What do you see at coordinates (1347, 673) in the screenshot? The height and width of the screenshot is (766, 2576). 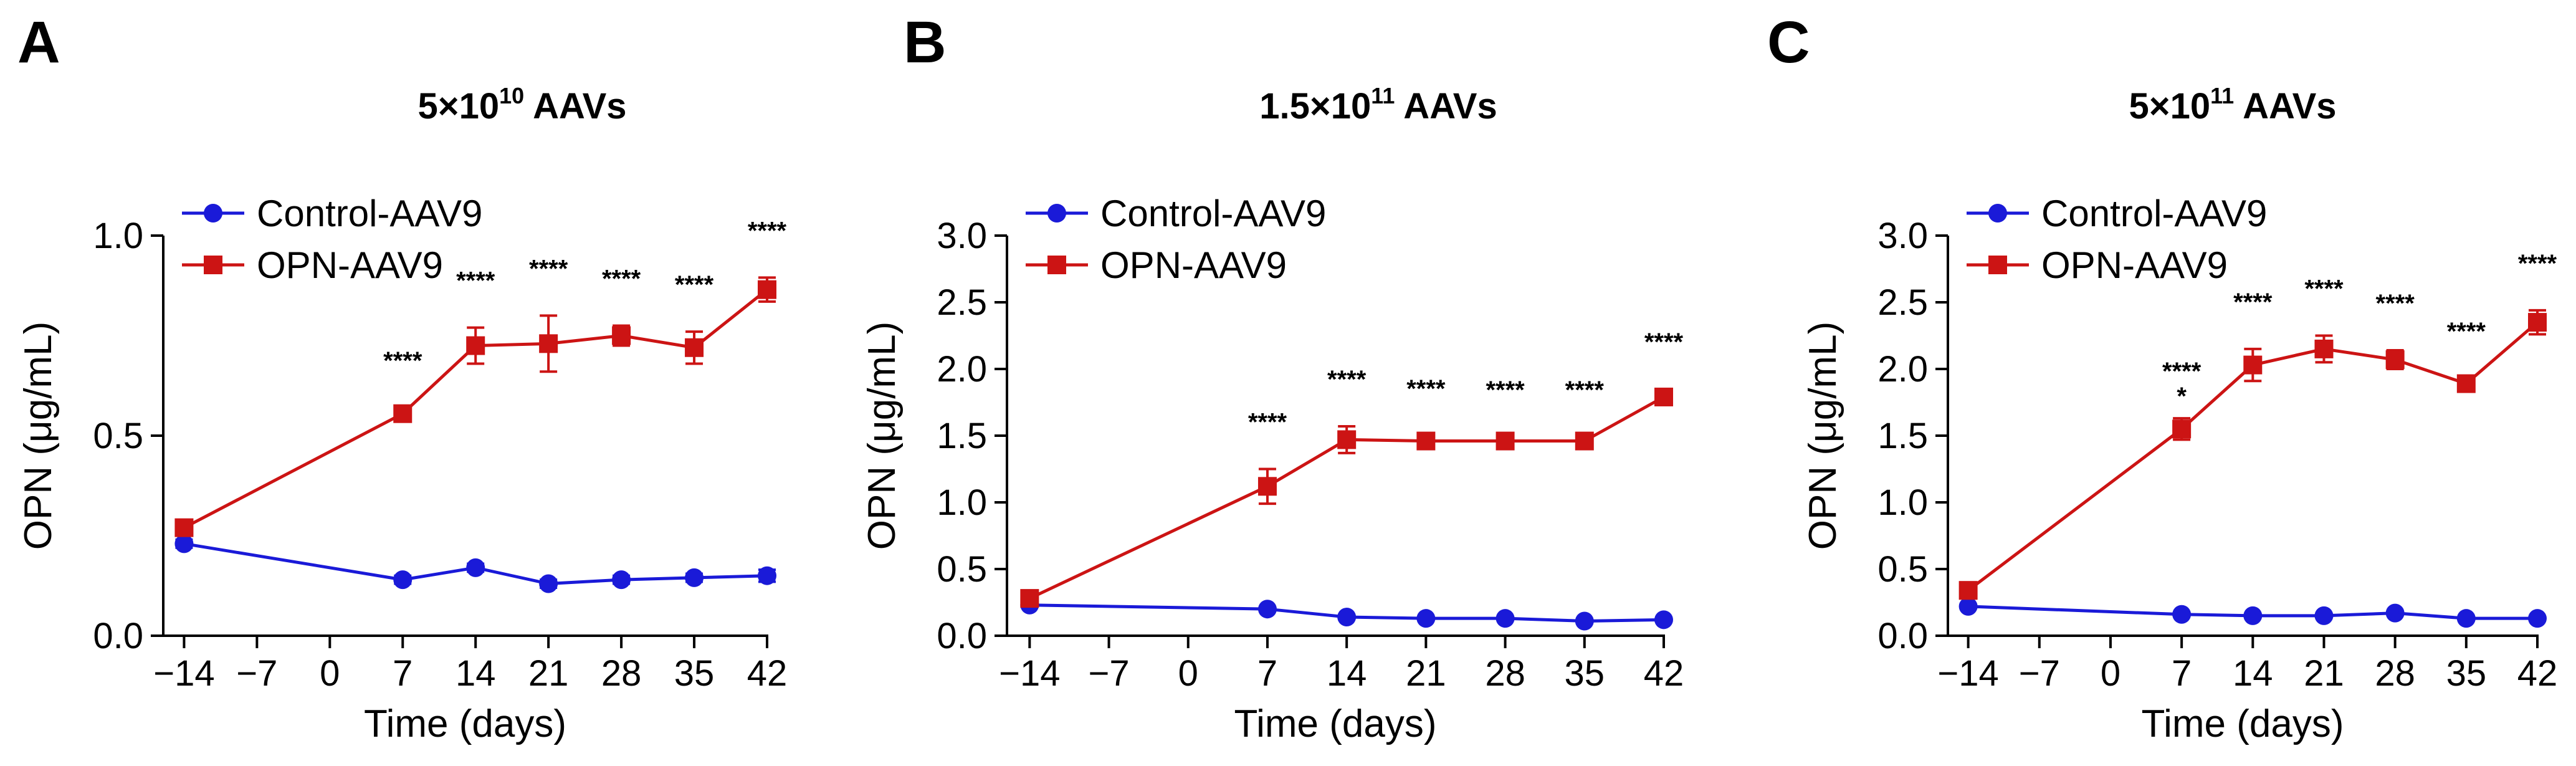 I see `x-tick-label: 14` at bounding box center [1347, 673].